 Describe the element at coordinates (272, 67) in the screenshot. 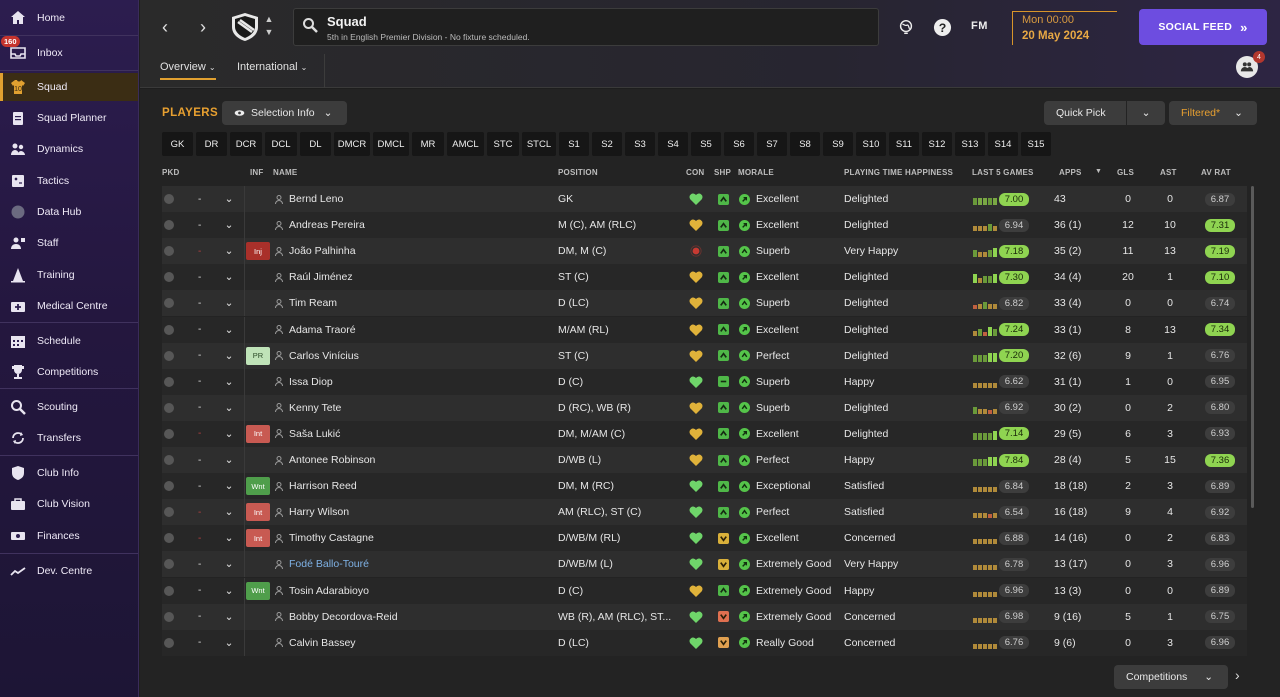

I see `tab-international: International ⌄` at that location.